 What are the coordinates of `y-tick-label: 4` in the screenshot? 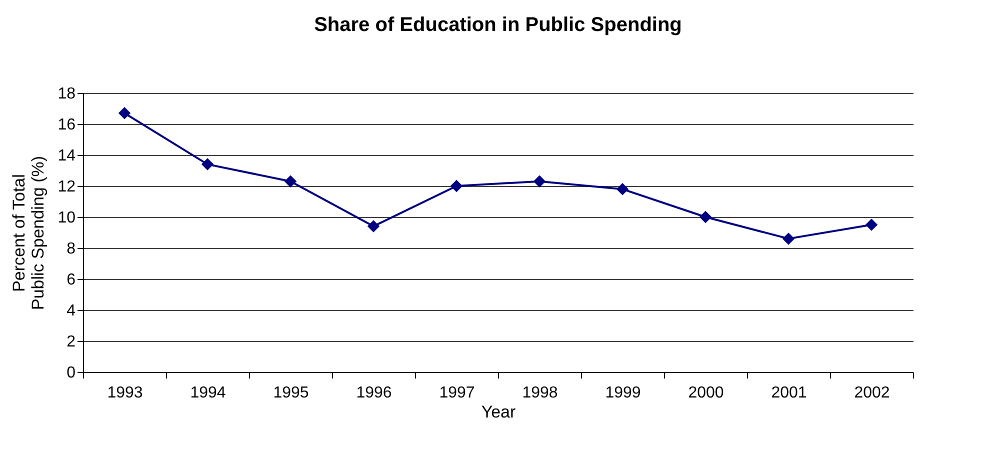 It's located at (71, 311).